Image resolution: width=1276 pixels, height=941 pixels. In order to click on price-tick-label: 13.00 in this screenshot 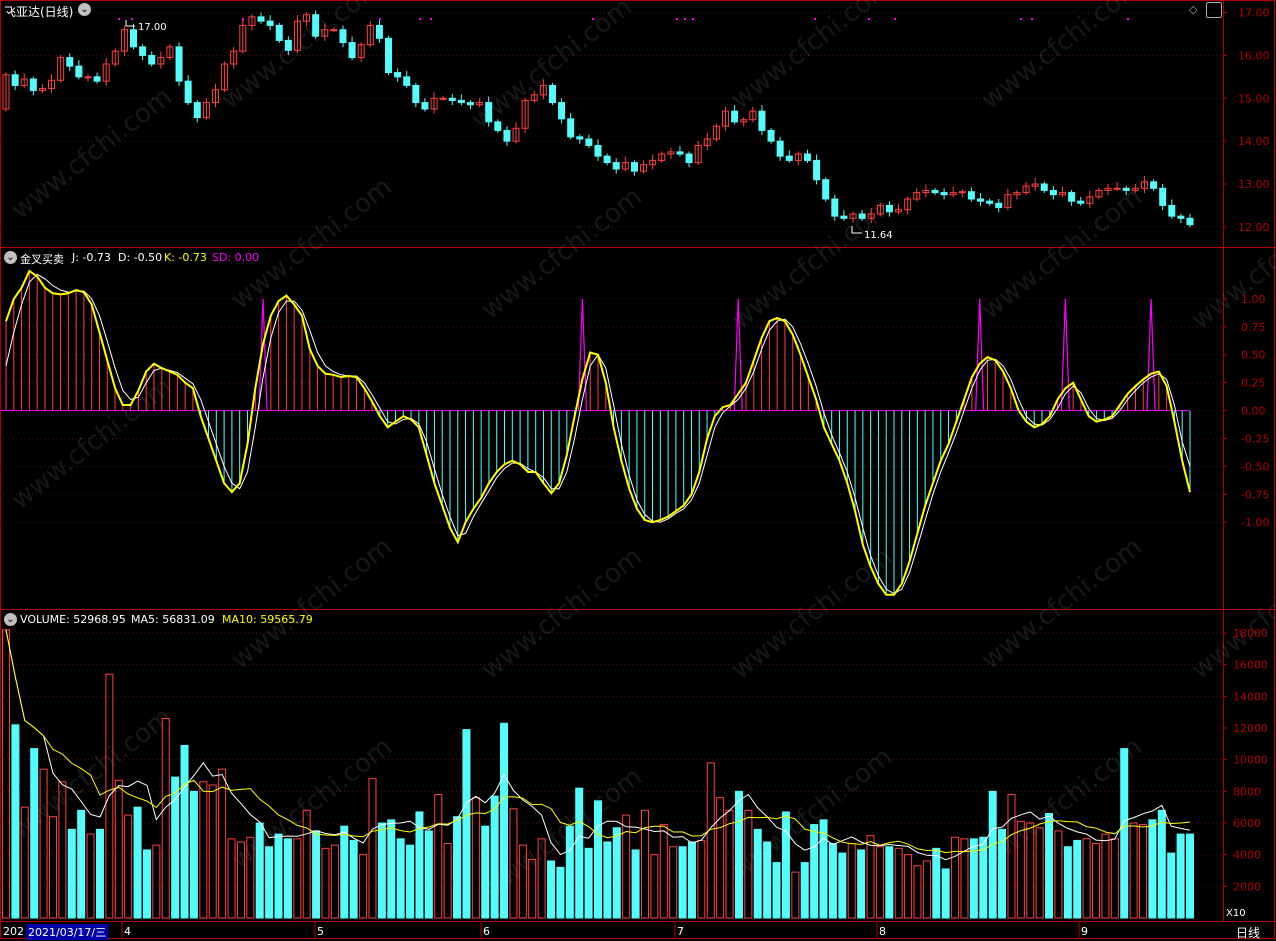, I will do `click(1254, 184)`.